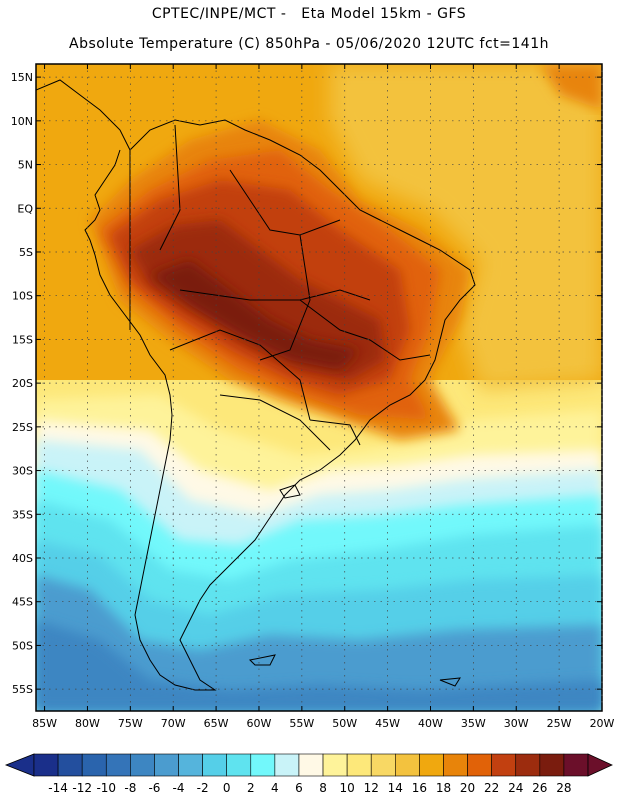  I want to click on legend-label: 18, so click(443, 788).